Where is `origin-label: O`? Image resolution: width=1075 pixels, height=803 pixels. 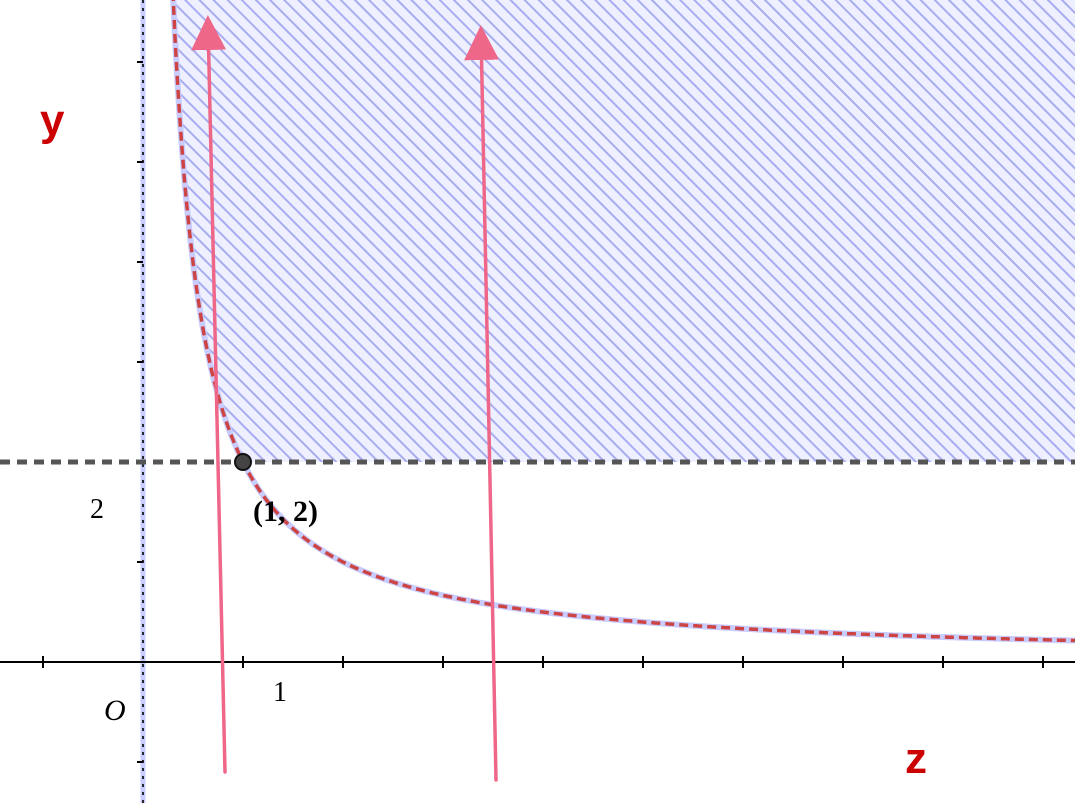
origin-label: O is located at coordinates (115, 710).